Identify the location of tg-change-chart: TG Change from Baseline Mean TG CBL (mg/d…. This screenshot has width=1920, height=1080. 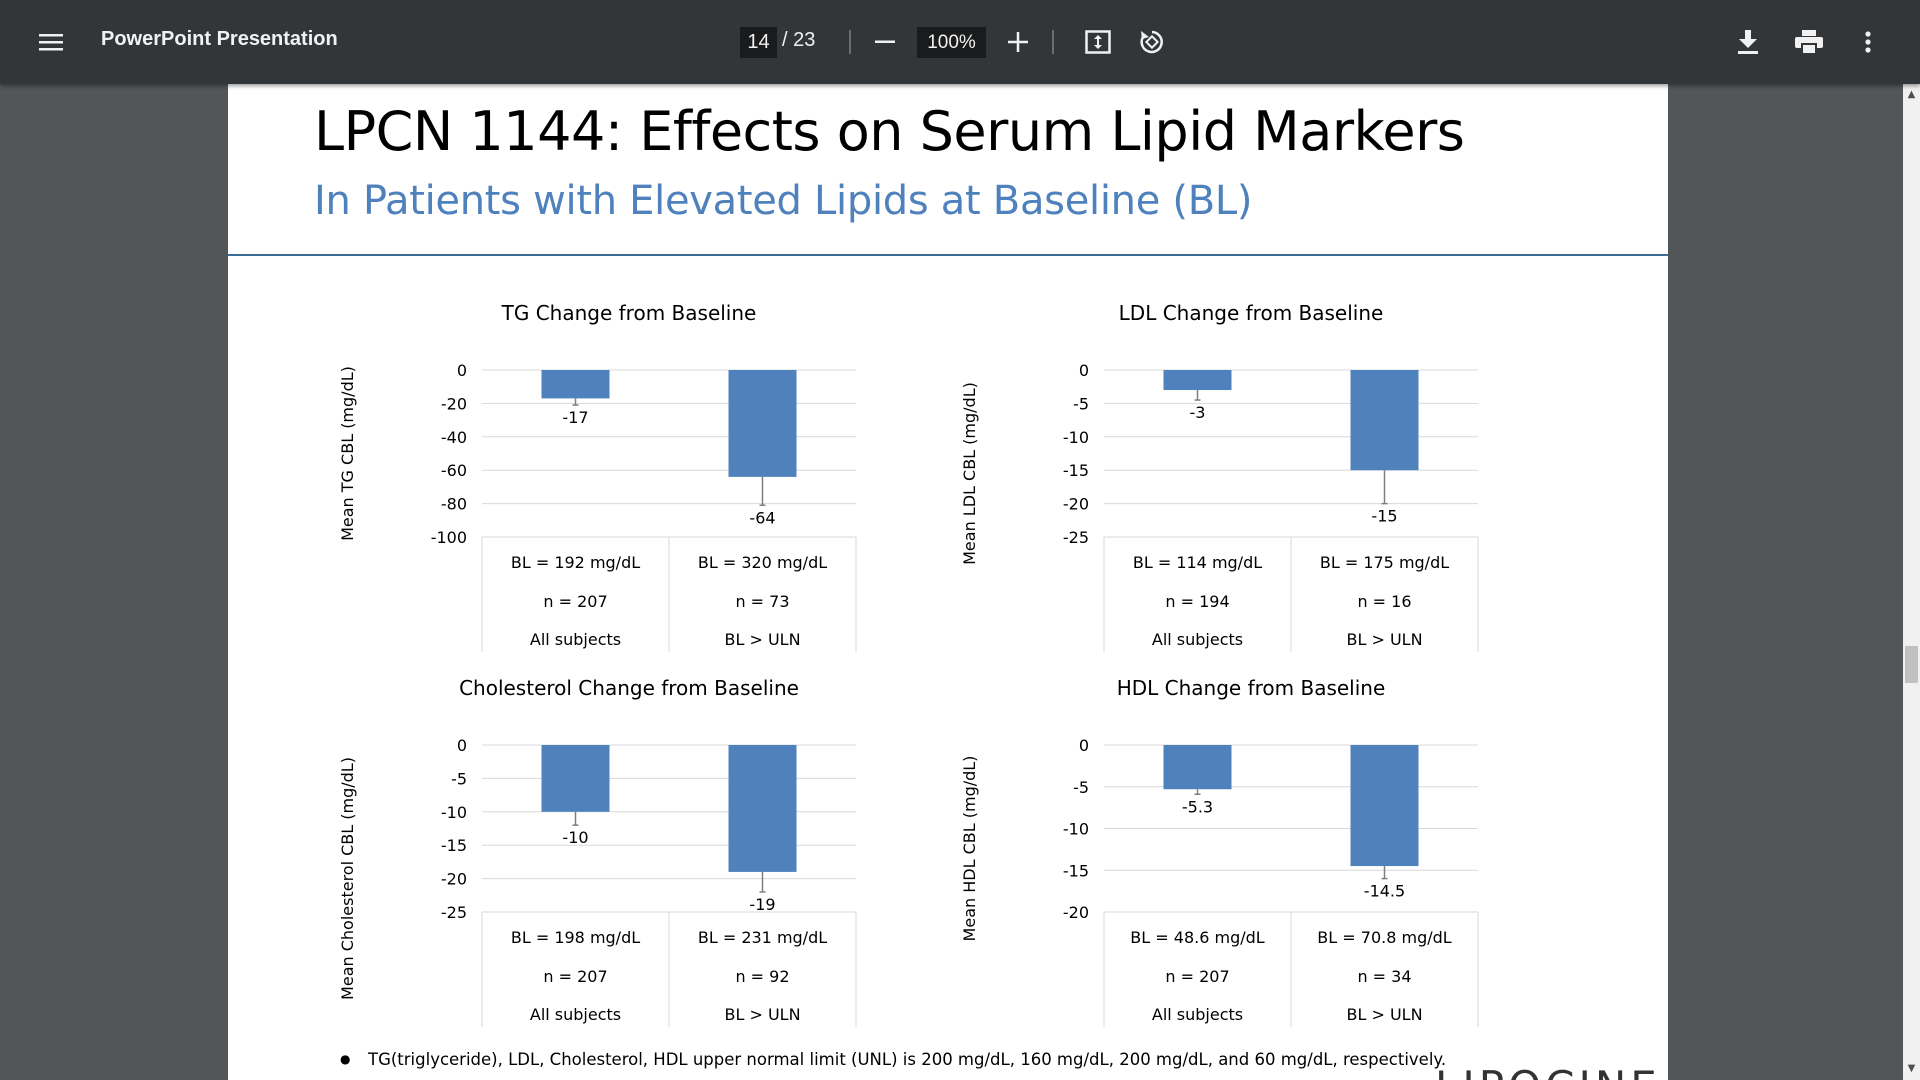
(597, 476).